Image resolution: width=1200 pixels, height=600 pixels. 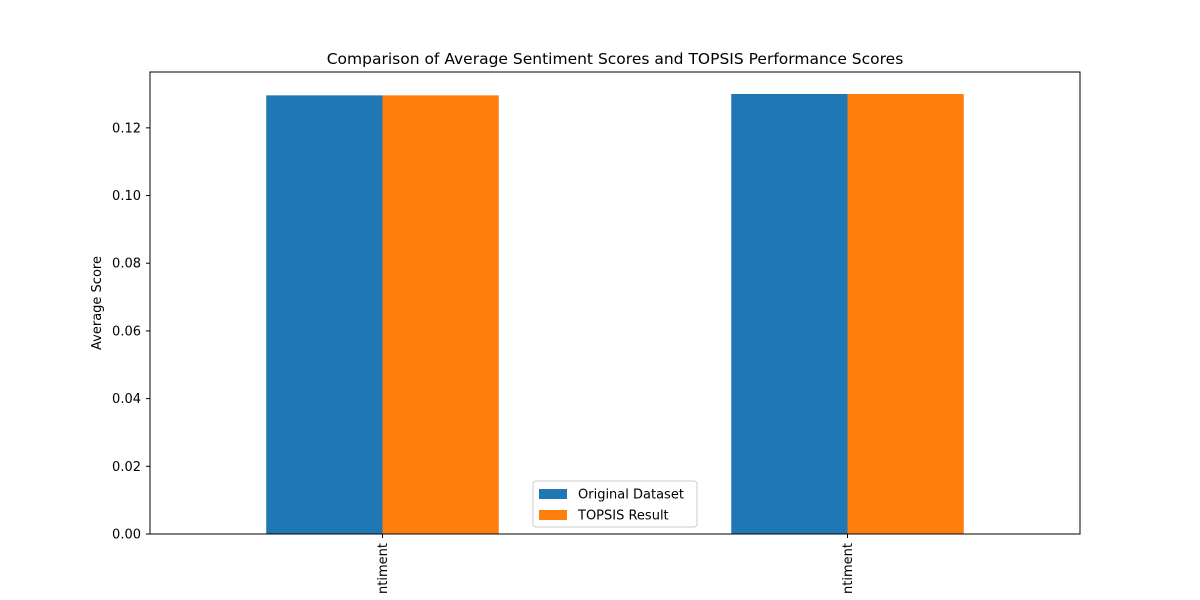 I want to click on y-tick-label: 0.10, so click(x=126, y=196).